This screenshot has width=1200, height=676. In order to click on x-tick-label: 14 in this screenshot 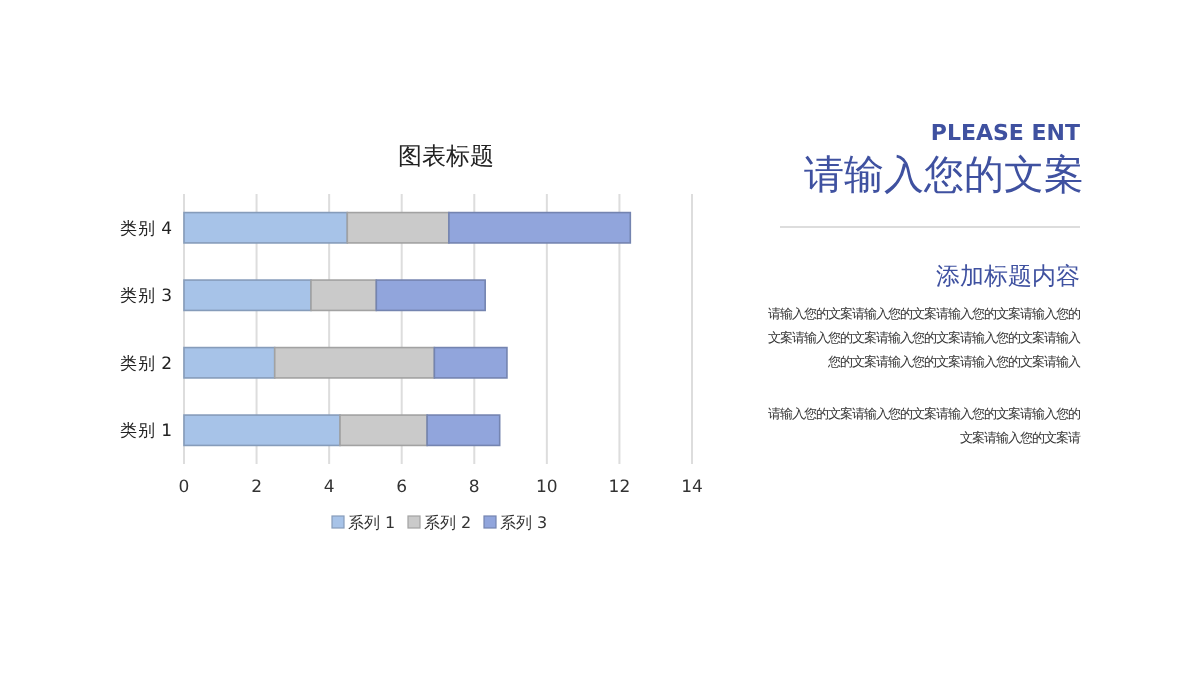, I will do `click(692, 488)`.